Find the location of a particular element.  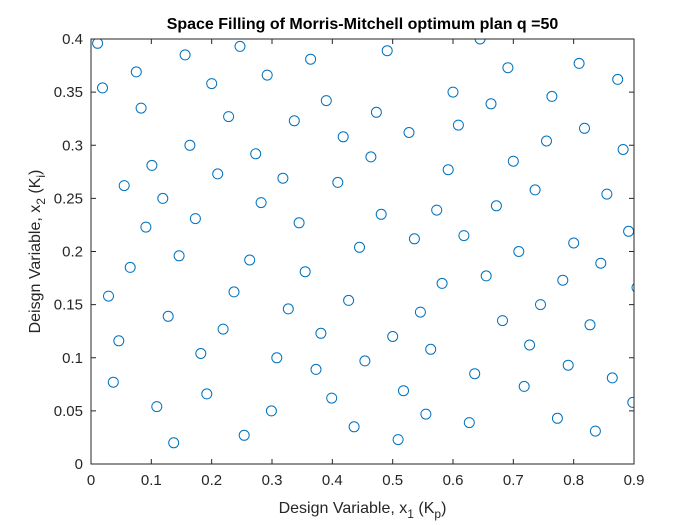

y-tick-label: 0.1 is located at coordinates (72, 358).